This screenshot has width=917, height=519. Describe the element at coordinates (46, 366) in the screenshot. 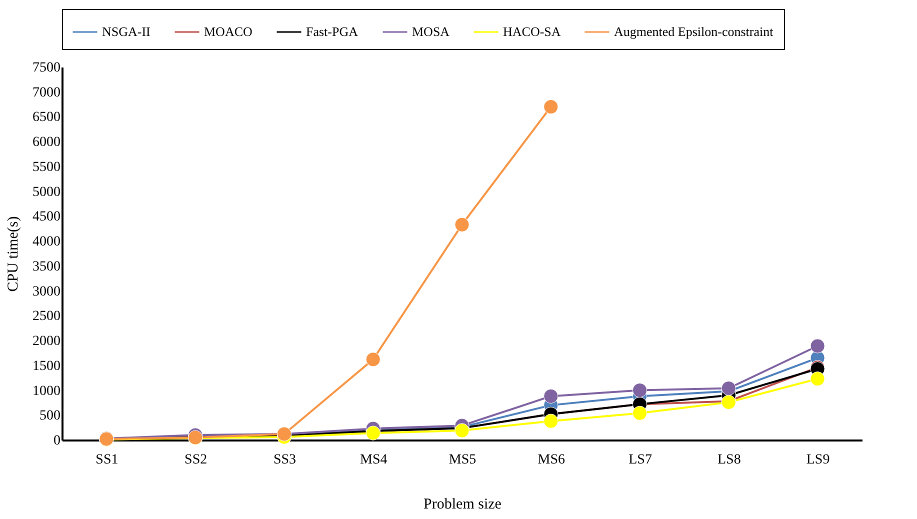

I see `y-tick-label: 1500` at that location.